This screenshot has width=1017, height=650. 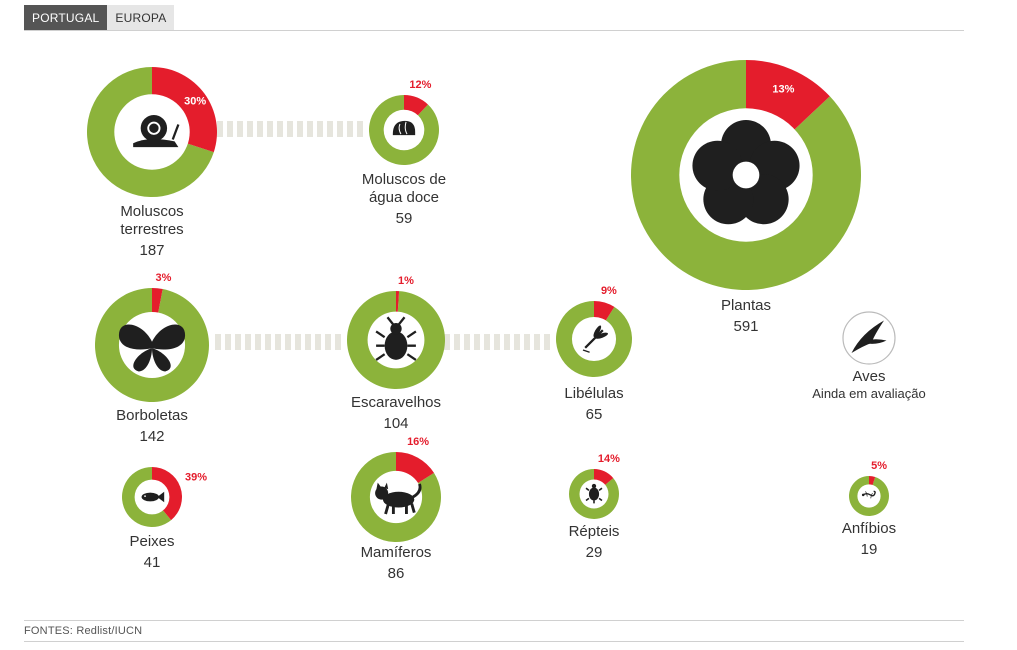 I want to click on group-name-moluscos-terrestres: Moluscos, so click(x=151, y=211).